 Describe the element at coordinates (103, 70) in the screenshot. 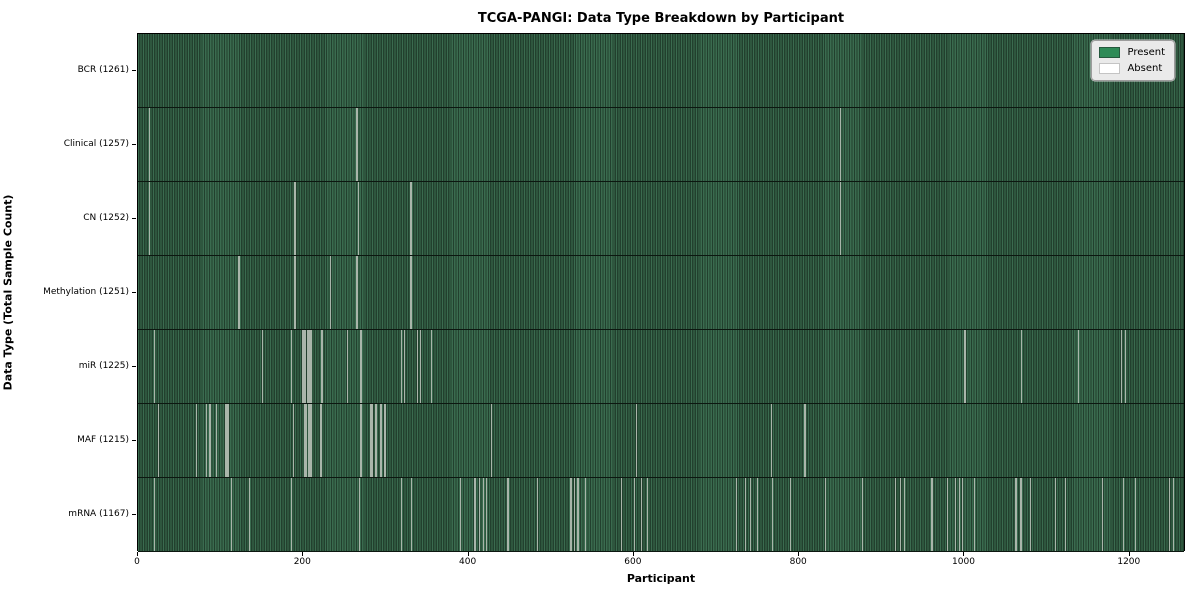

I see `y-tick-label-bcr: BCR (1261)` at that location.